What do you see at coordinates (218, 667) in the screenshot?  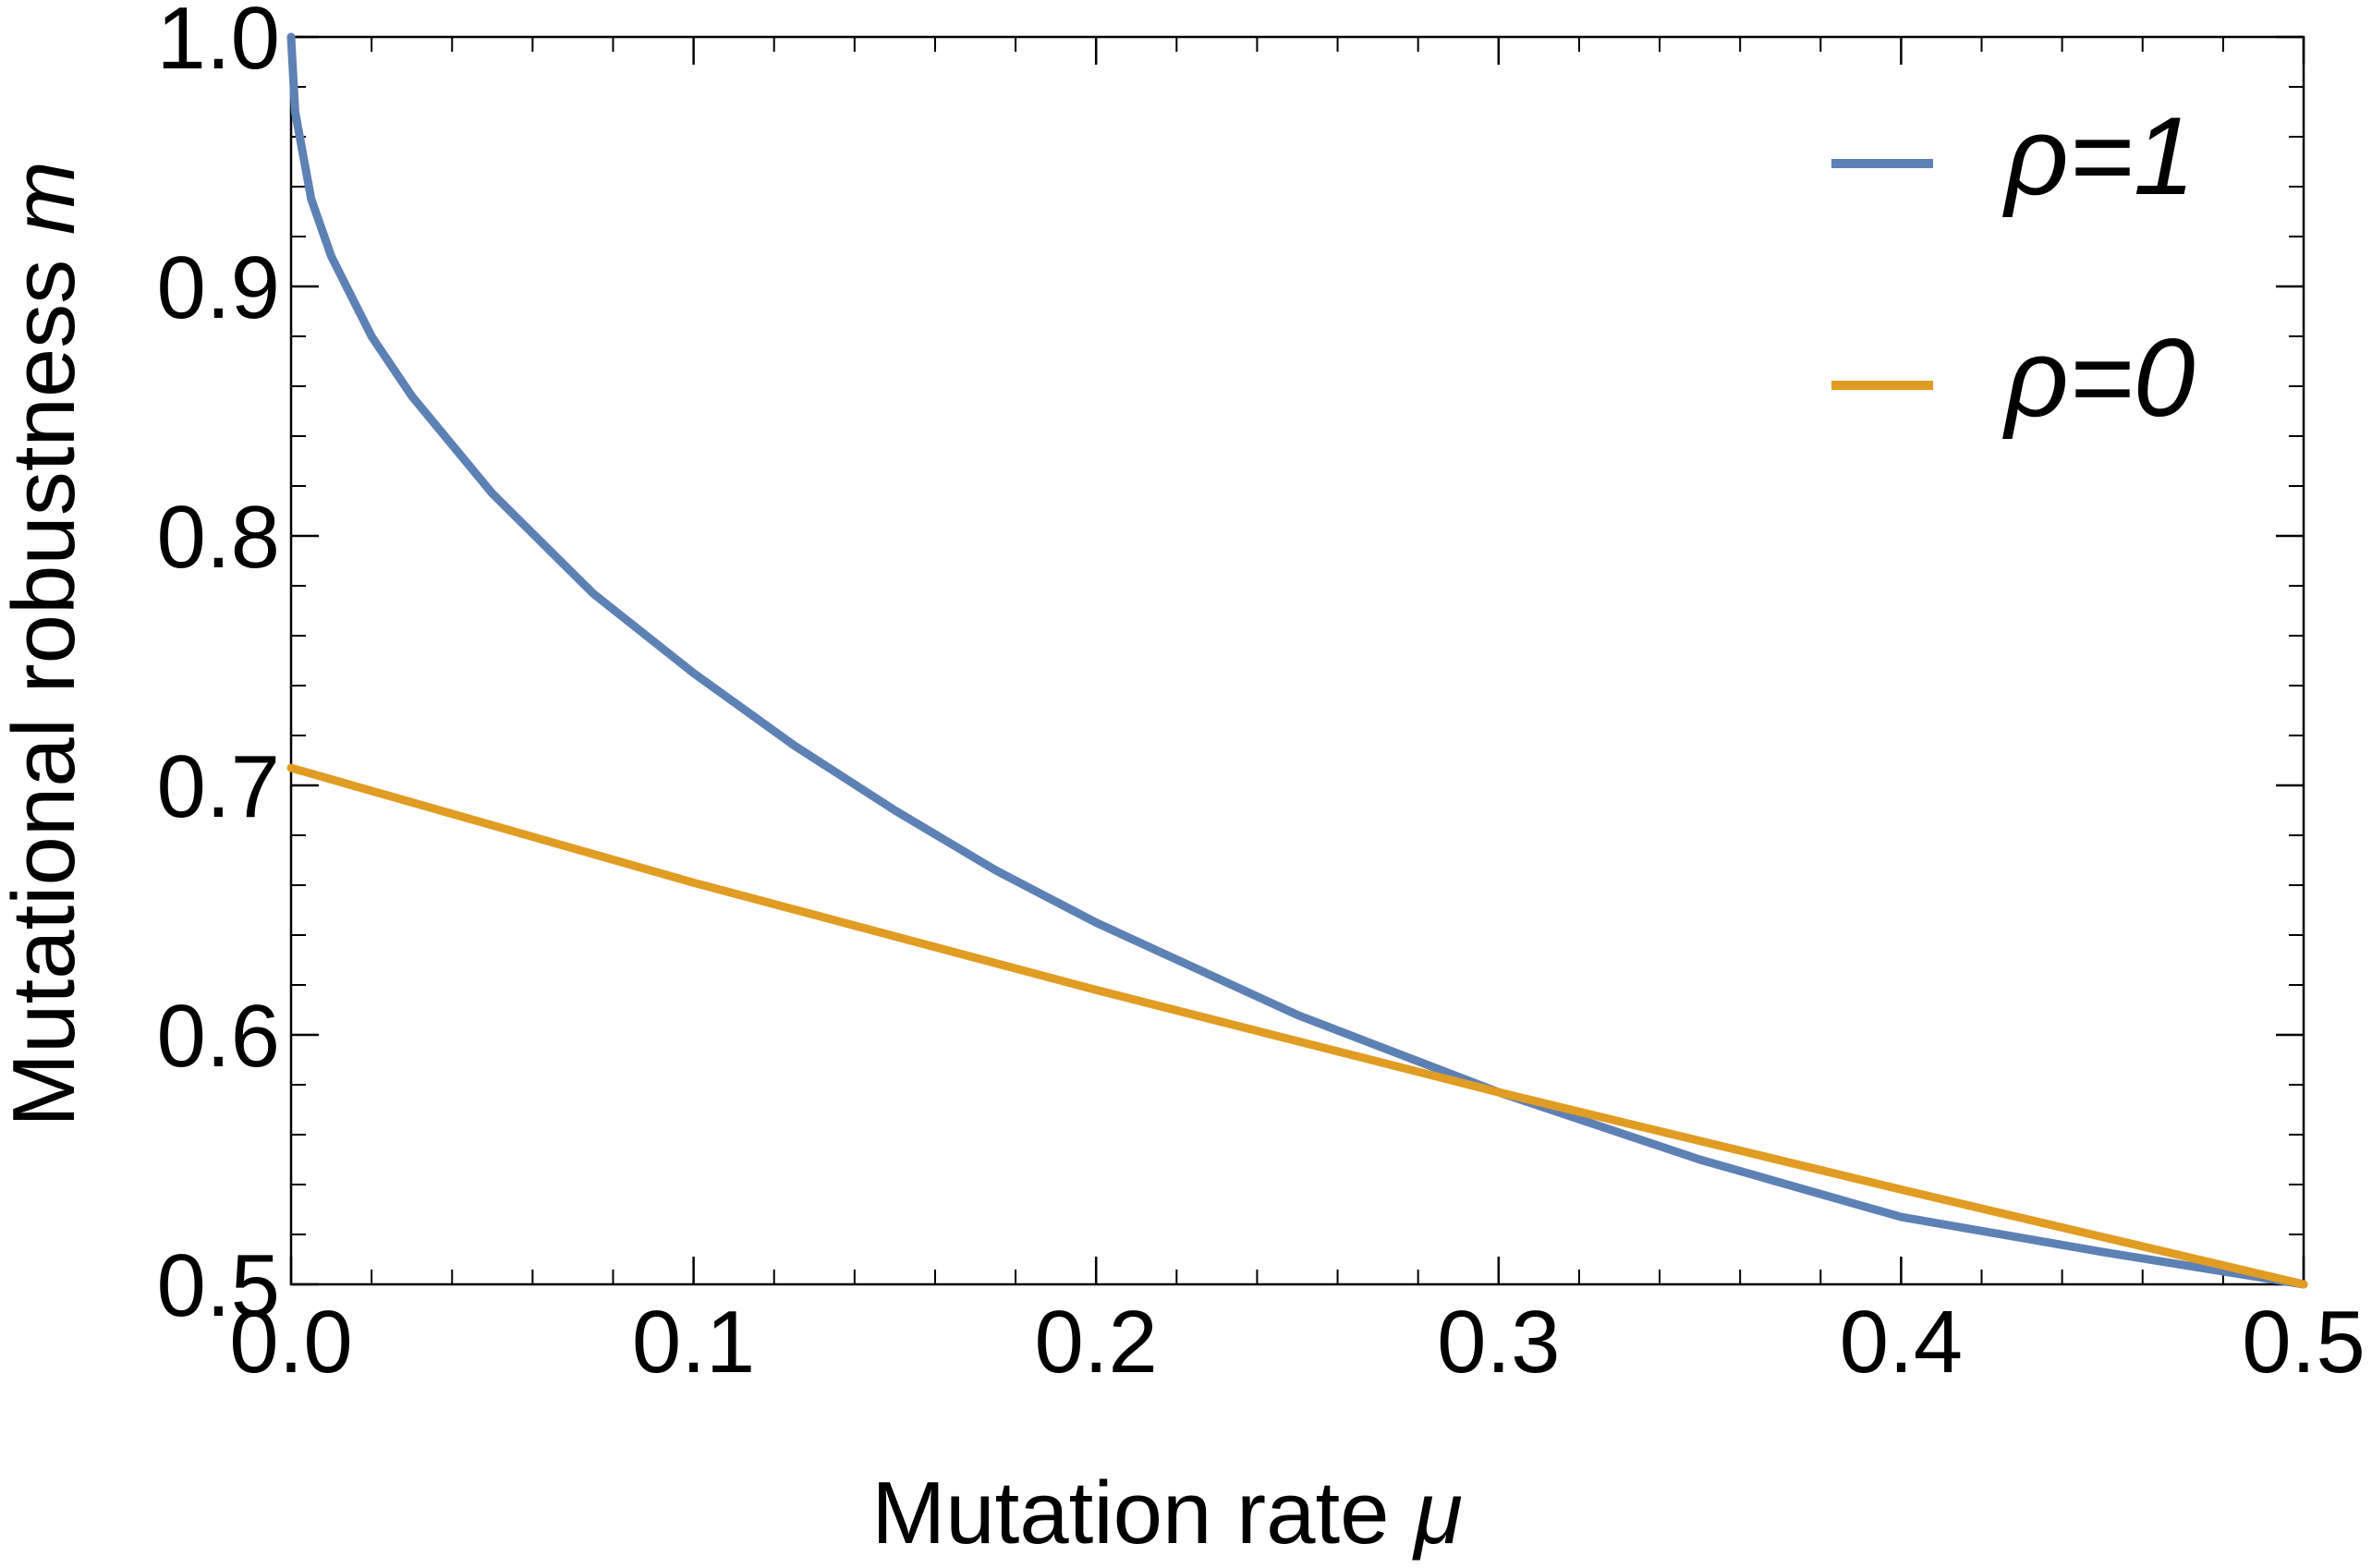 I see `y-tick-labels: 0.5 0.6 0.7 0.8 0.9 1.0` at bounding box center [218, 667].